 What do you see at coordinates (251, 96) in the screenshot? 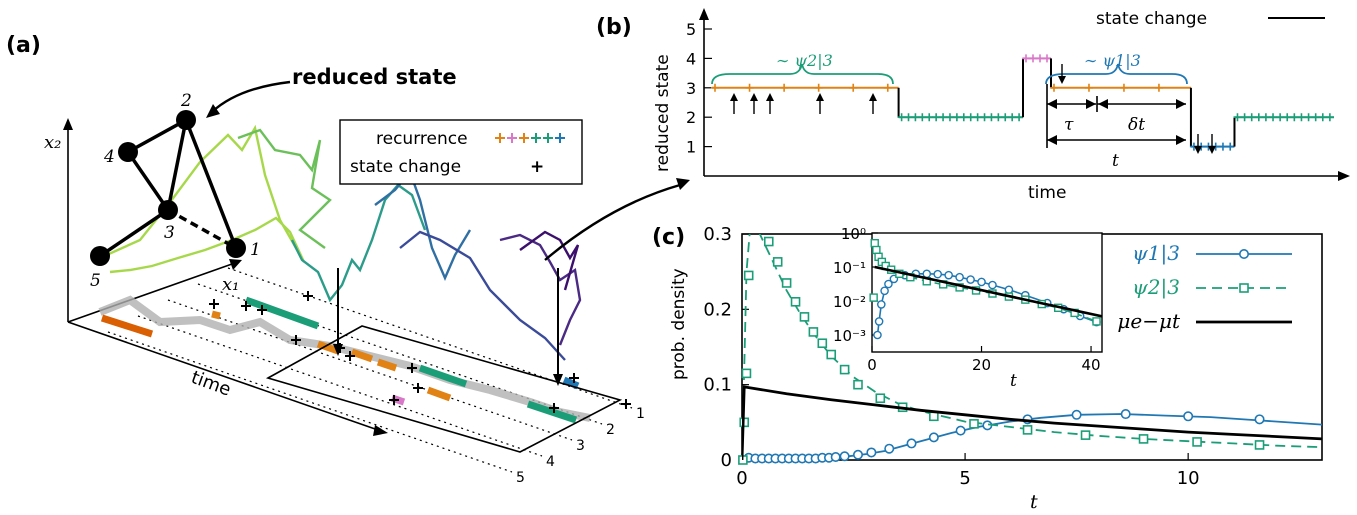
I see `reduced-state-arrow` at bounding box center [251, 96].